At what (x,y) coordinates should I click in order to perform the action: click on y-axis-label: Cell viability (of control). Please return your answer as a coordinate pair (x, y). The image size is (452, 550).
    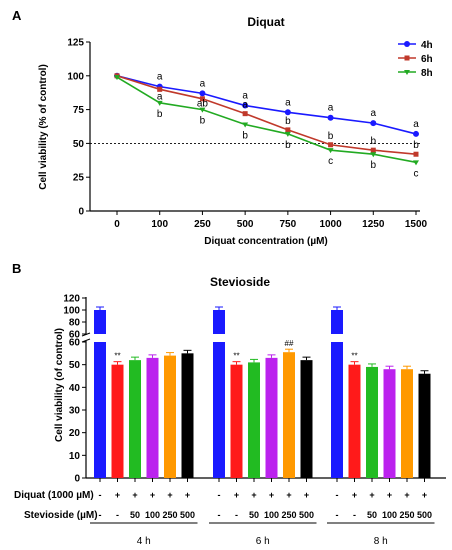
    Looking at the image, I should click on (59, 385).